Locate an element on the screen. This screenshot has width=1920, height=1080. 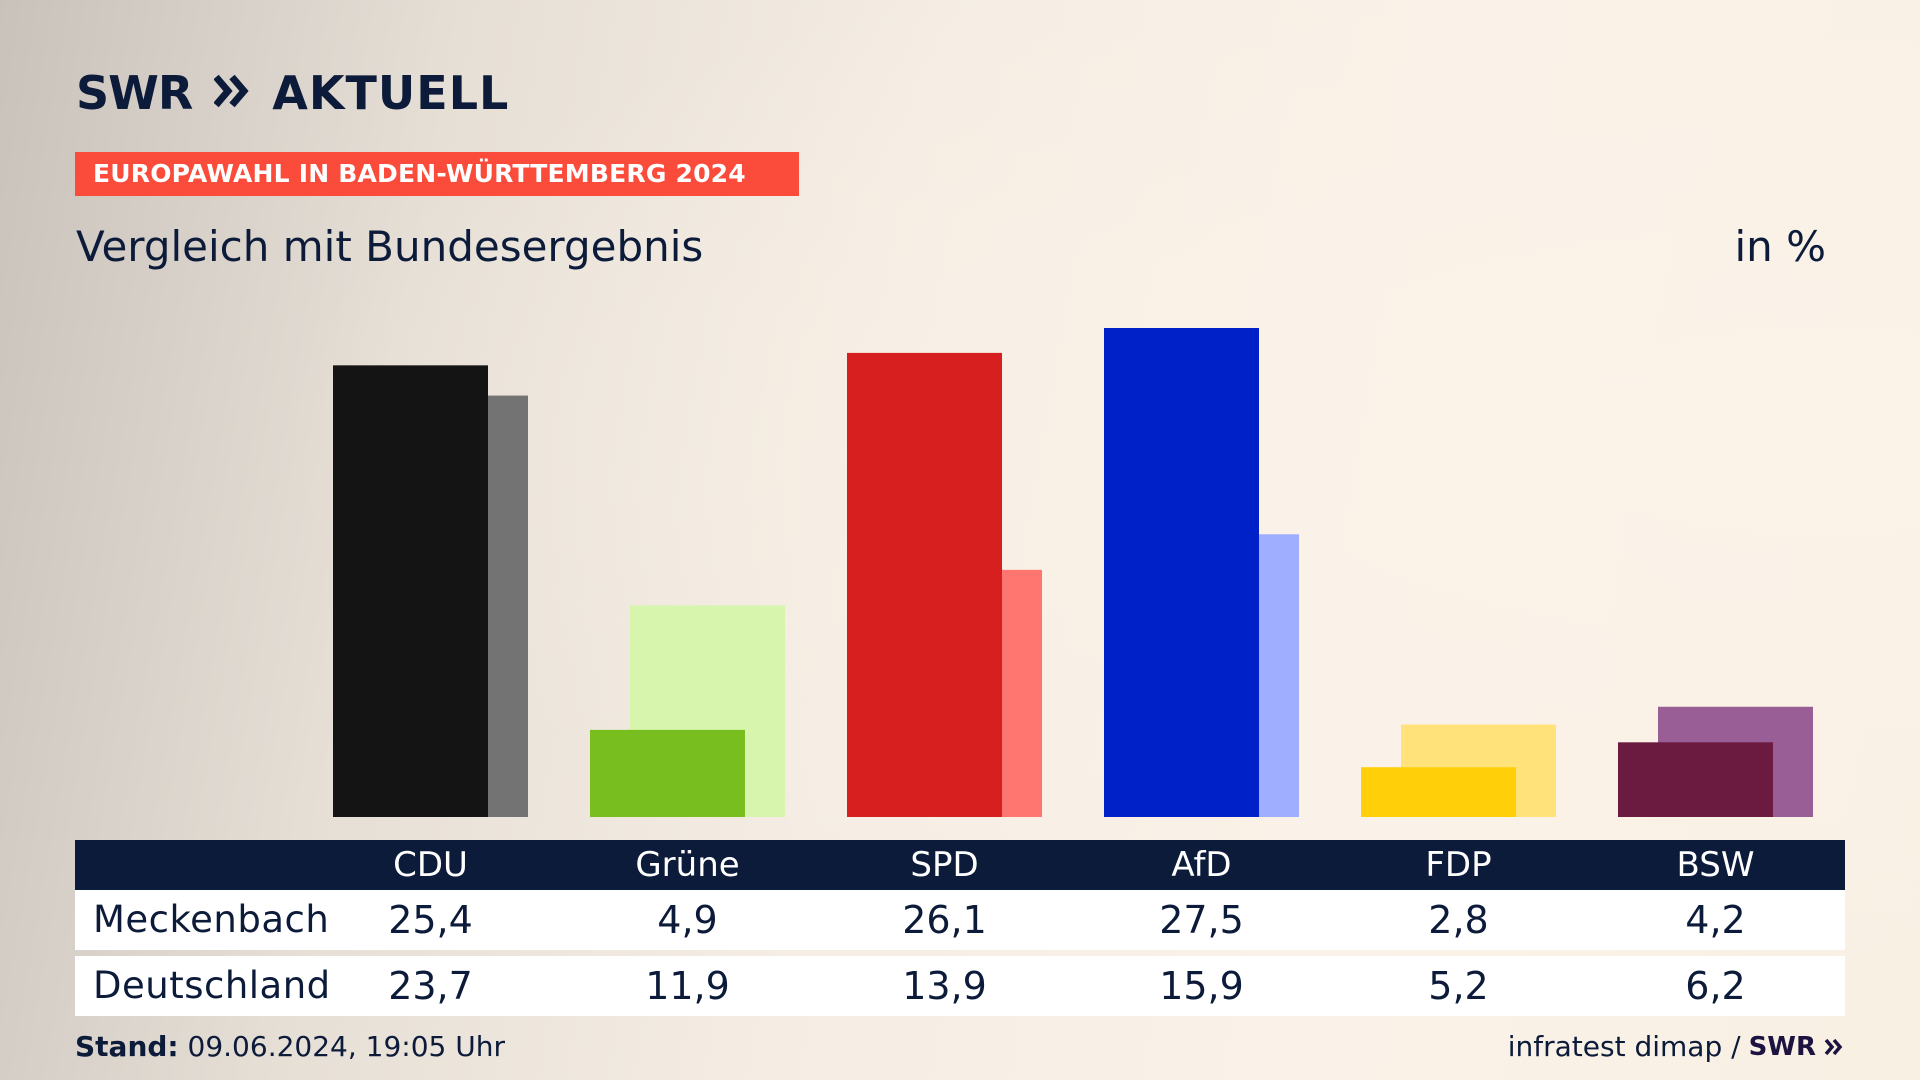
value-meckenbach-bsw: 4,2 is located at coordinates (1715, 920).